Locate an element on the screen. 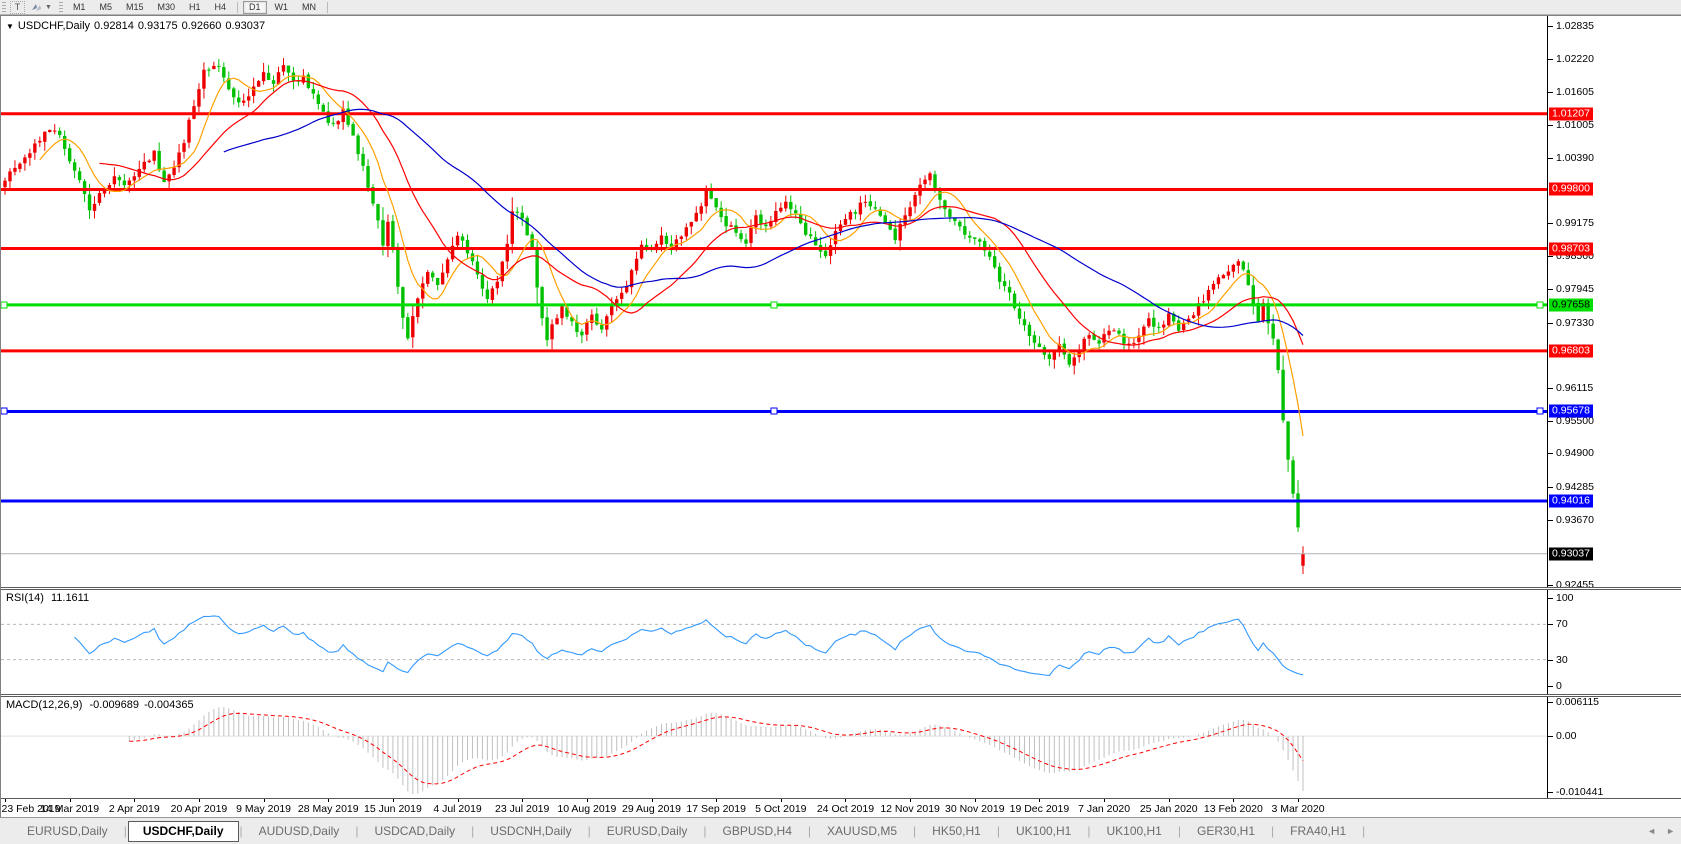  macd-label: MACD(12,26,9) -0.009689 -0.004365 is located at coordinates (100, 705).